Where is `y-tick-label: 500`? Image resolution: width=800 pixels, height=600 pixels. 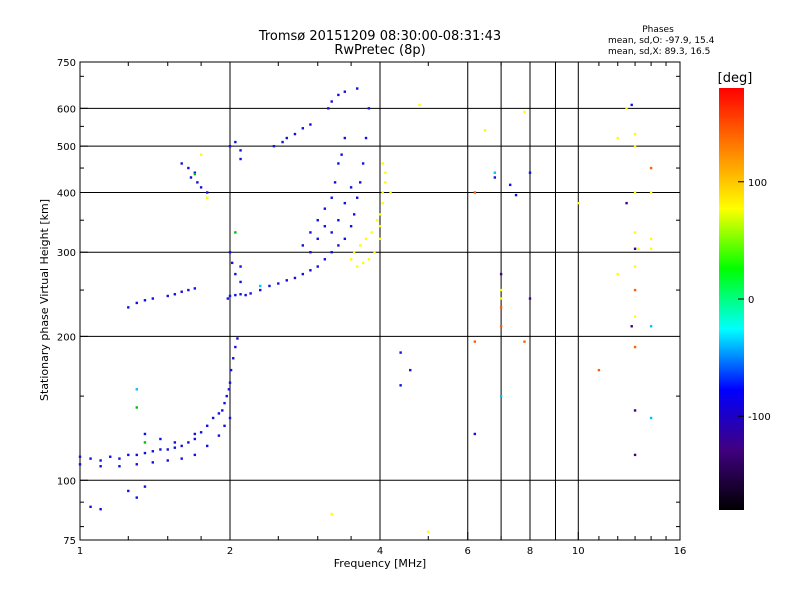
y-tick-label: 500 is located at coordinates (66, 147).